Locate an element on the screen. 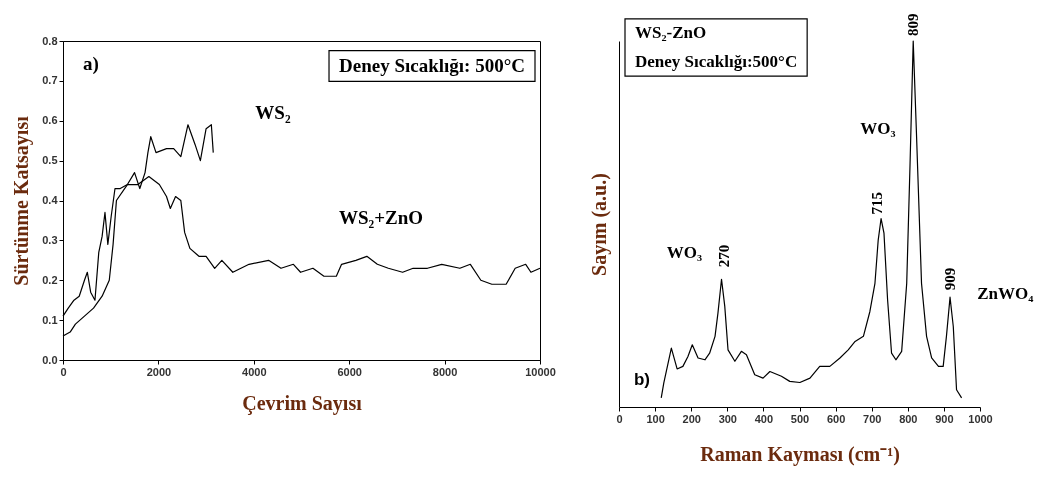  x-tick-label: 600 is located at coordinates (836, 418).